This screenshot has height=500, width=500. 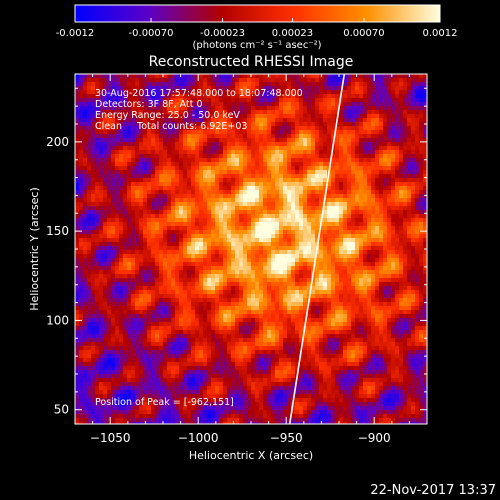 I want to click on colorbar, so click(x=257, y=13).